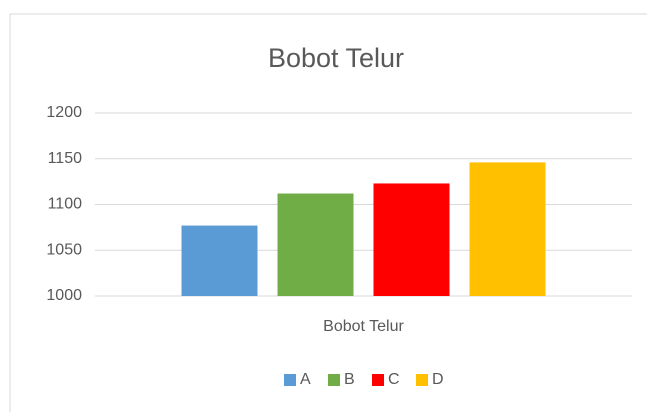  What do you see at coordinates (65, 204) in the screenshot?
I see `y-tick-label: 1100` at bounding box center [65, 204].